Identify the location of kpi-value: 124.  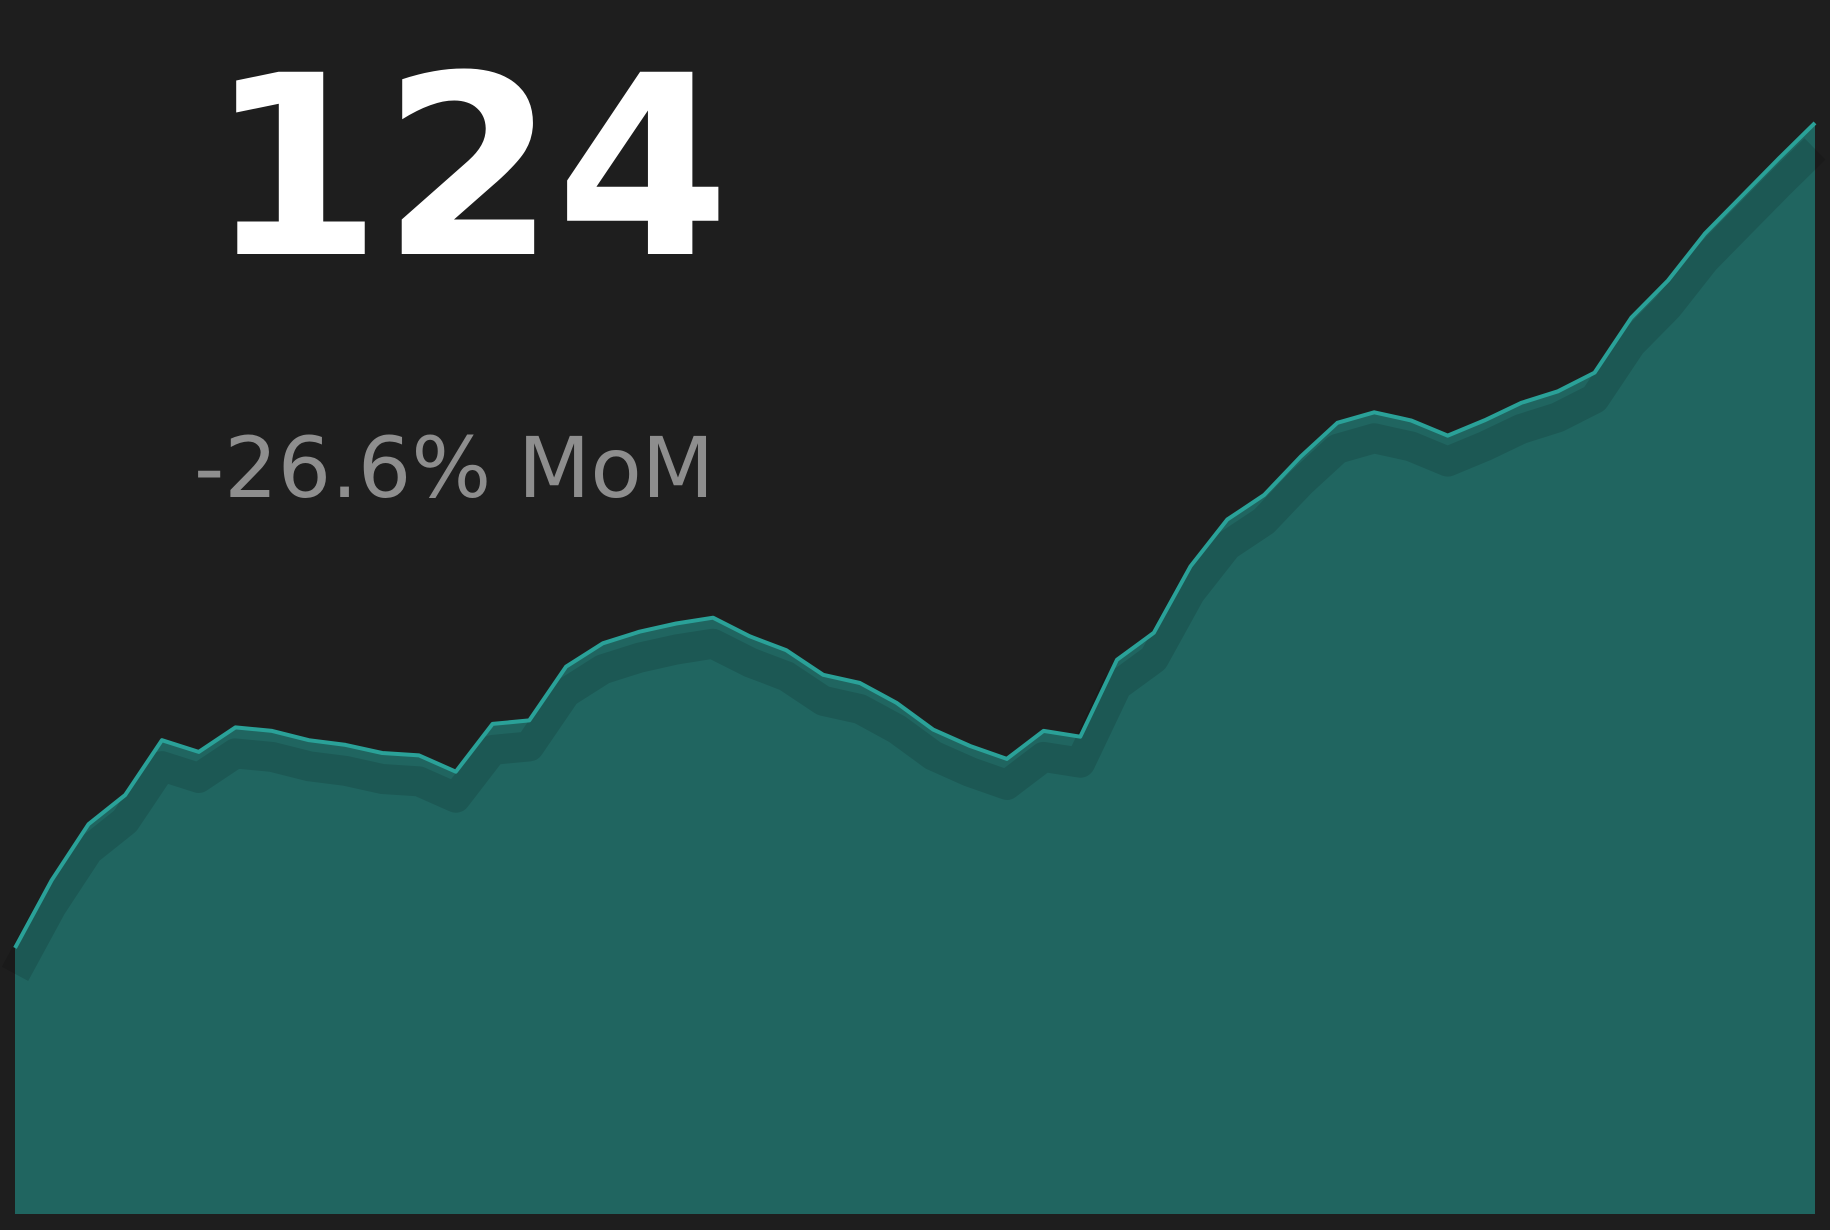
(469, 167).